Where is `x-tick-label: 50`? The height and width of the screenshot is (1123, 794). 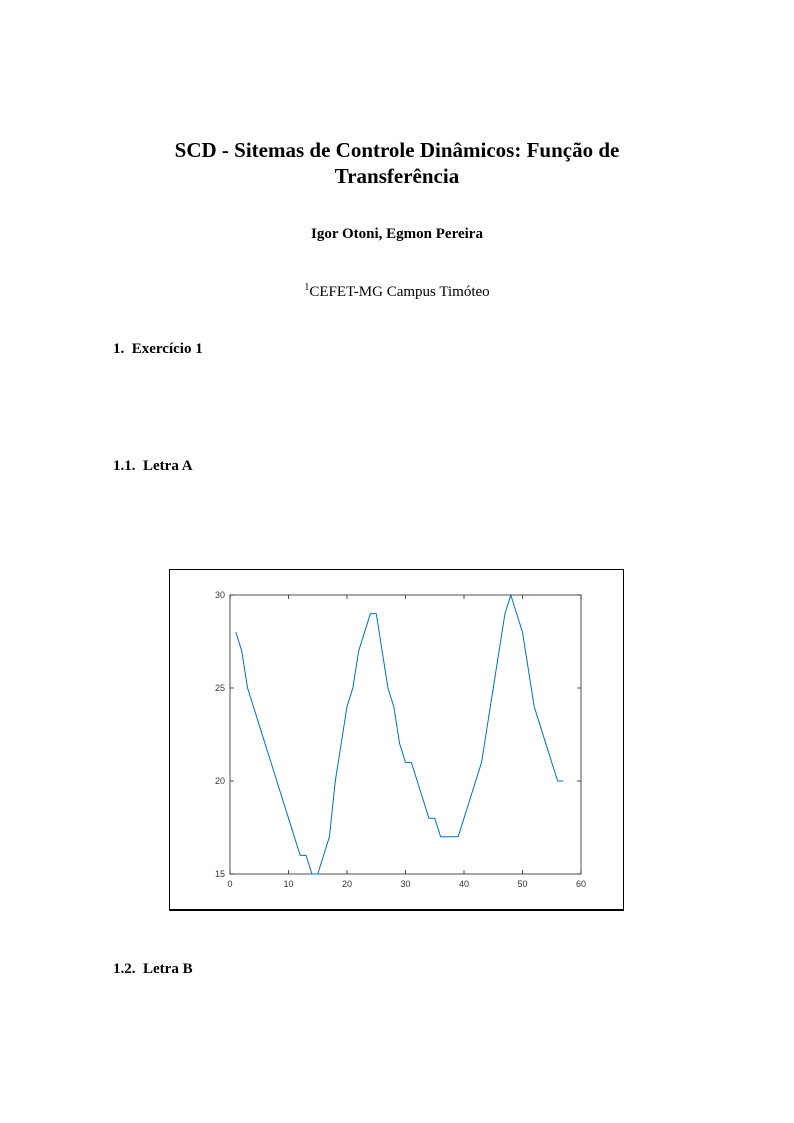 x-tick-label: 50 is located at coordinates (522, 884).